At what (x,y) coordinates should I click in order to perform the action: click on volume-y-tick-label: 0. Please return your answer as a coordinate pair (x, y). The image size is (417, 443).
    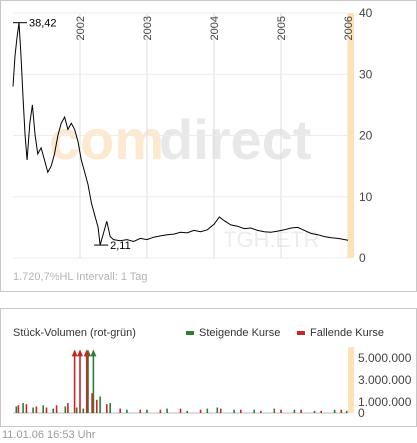
    Looking at the image, I should click on (361, 413).